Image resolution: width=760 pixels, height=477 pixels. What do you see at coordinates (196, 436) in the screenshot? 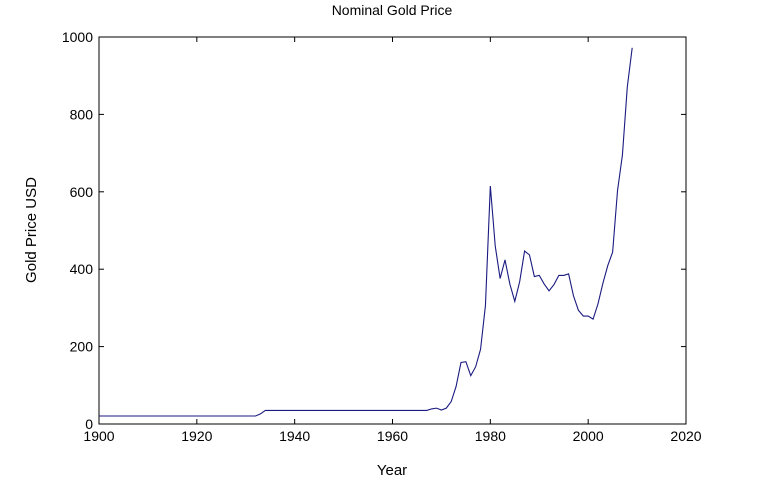
I see `x-tick-label: 1920` at bounding box center [196, 436].